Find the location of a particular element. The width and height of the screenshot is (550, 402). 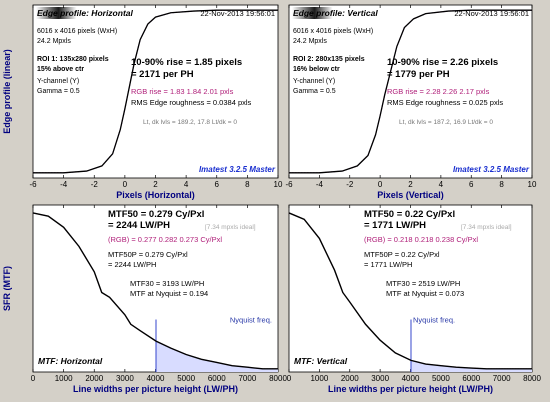

mtf-rgb: (RGB) = 0.277 0.282 0.273 Cy/Pxl is located at coordinates (165, 239).